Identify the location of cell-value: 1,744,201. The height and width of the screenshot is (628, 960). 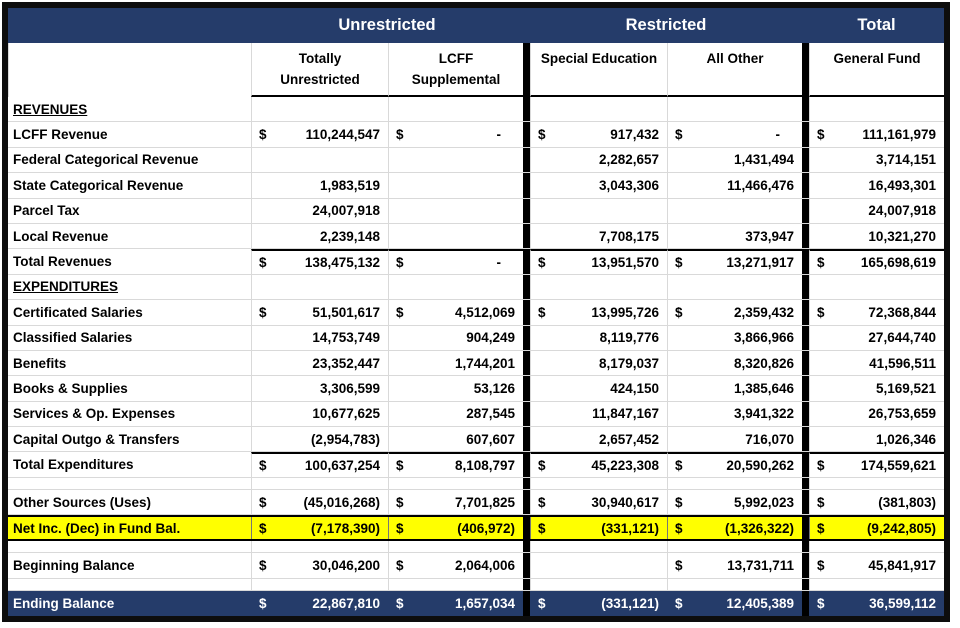
(484, 363).